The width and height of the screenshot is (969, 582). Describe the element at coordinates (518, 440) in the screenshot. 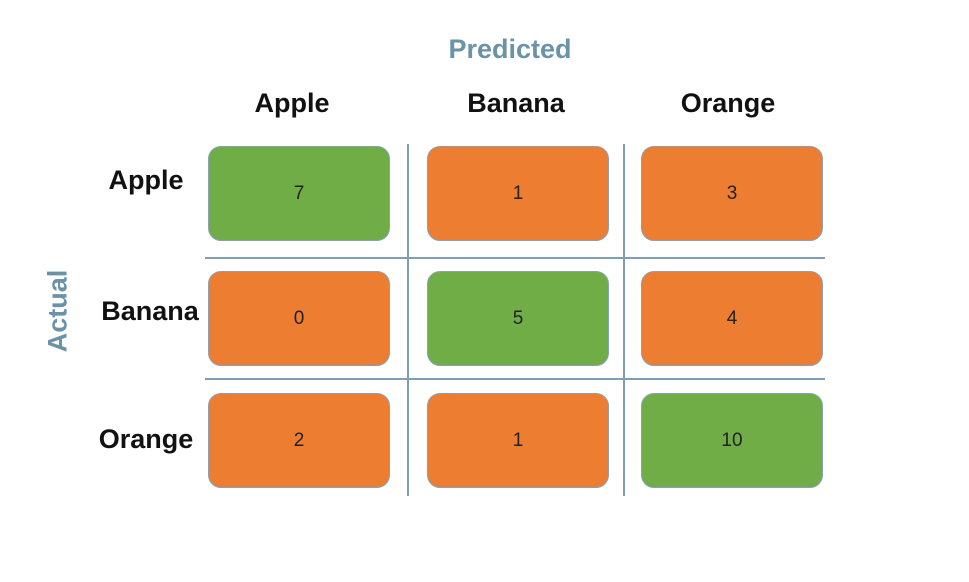

I see `matrix-cell-orange-banana: 1` at that location.